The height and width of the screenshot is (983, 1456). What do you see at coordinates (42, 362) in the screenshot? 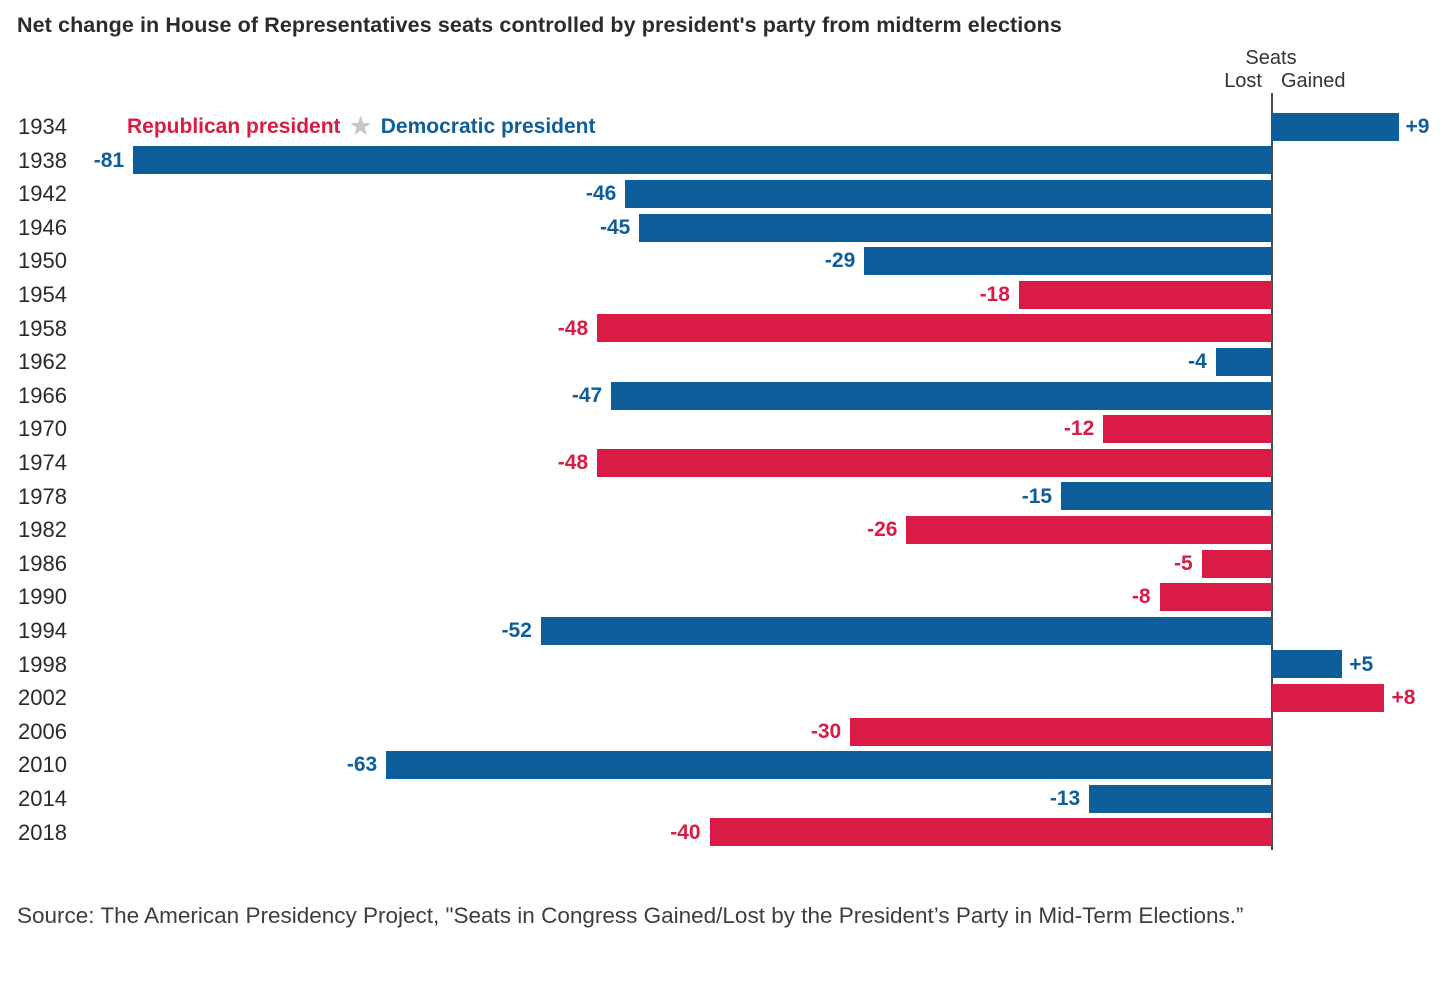
I see `year-label: 1962` at bounding box center [42, 362].